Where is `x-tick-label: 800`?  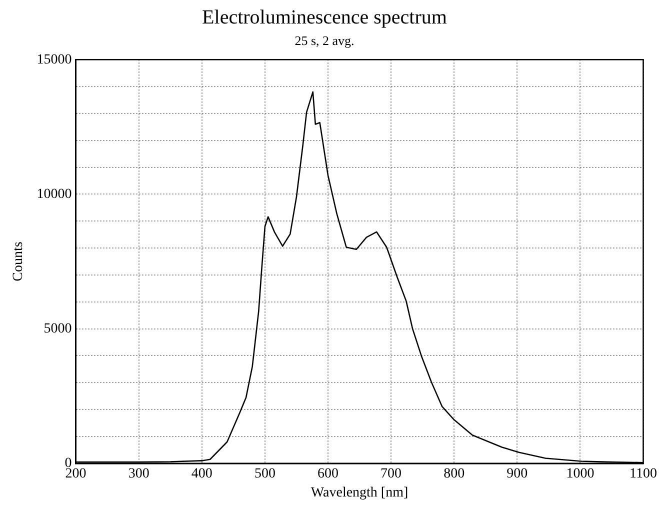 x-tick-label: 800 is located at coordinates (454, 474).